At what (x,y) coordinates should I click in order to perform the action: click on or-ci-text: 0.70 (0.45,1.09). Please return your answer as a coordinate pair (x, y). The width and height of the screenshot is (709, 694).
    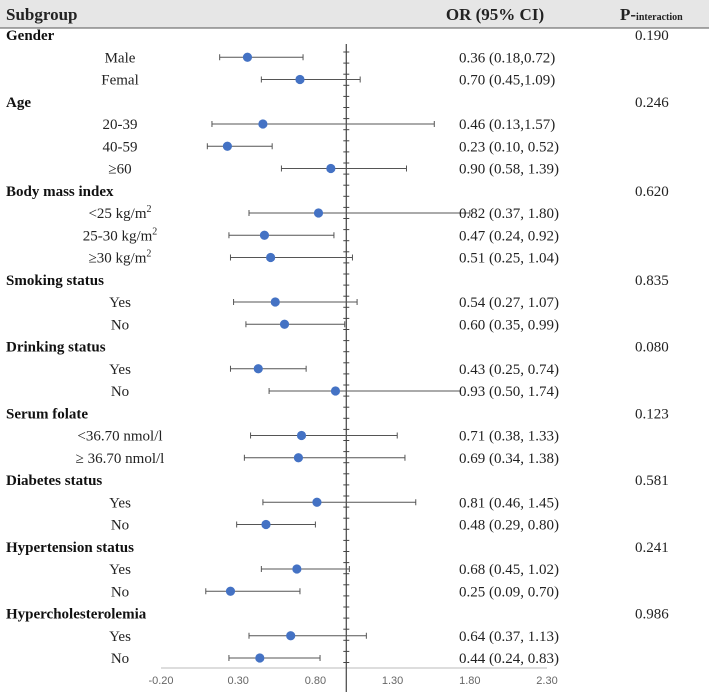
    Looking at the image, I should click on (507, 81).